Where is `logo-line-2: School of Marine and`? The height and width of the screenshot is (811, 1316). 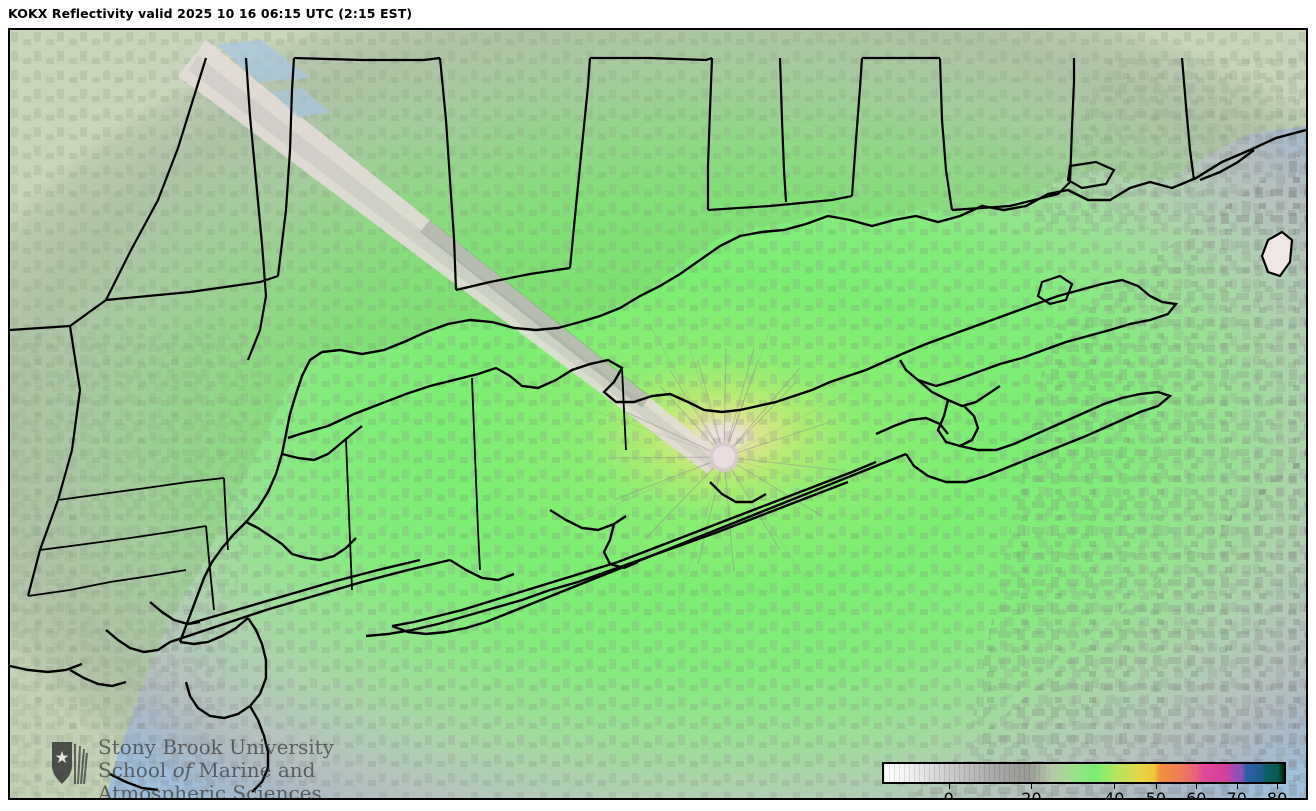
logo-line-2: School of Marine and is located at coordinates (220, 770).